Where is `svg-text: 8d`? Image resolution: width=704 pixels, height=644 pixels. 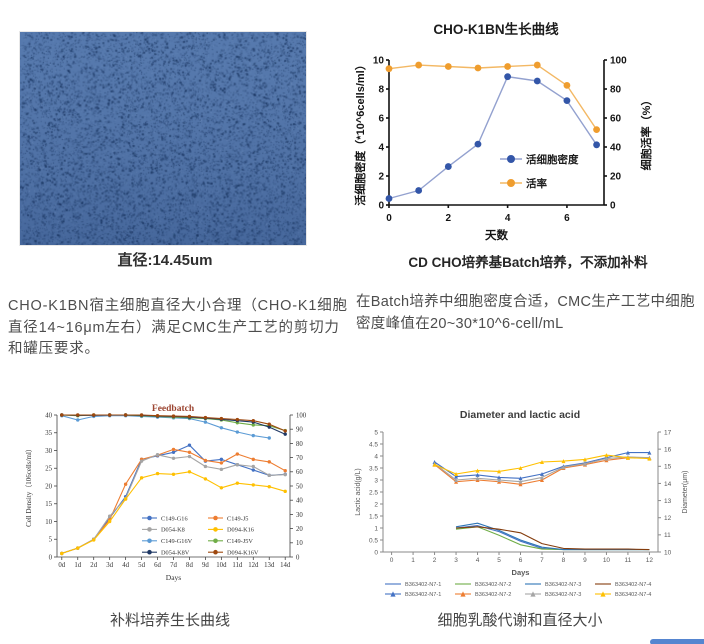 svg-text: 8d is located at coordinates (189, 565).